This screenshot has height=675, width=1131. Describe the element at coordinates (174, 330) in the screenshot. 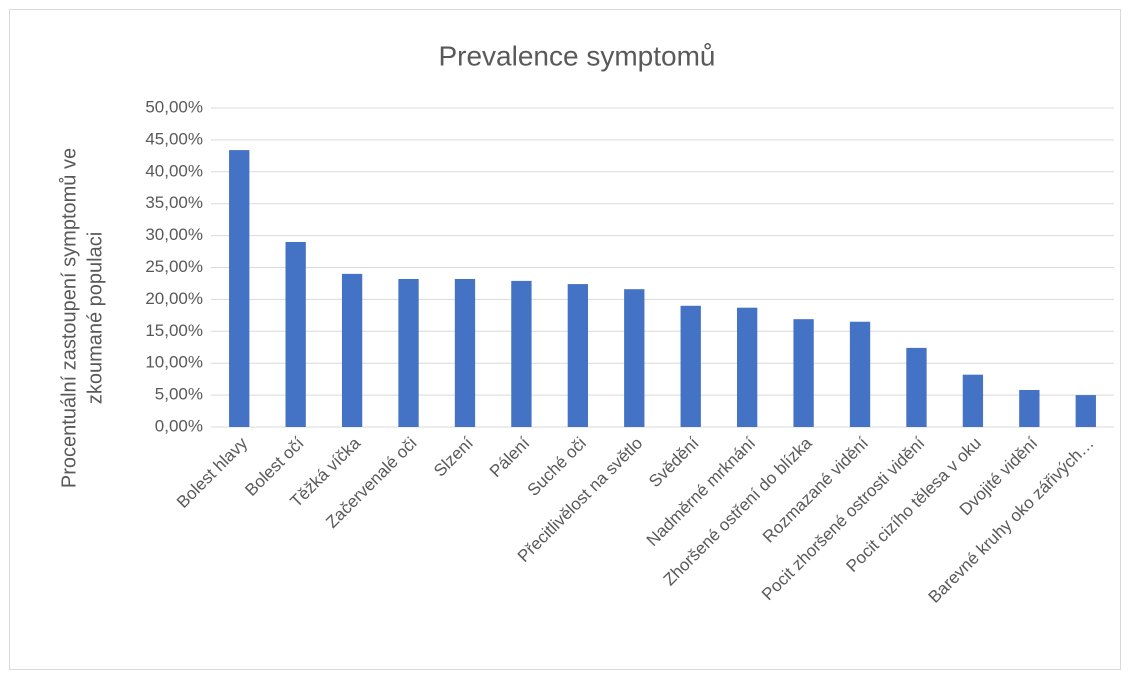

I see `y-tick-label: 15,00%` at that location.